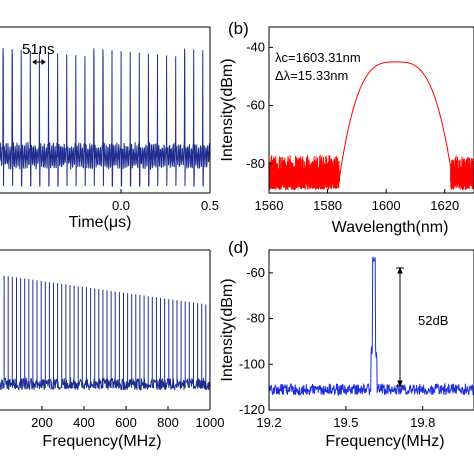  I want to click on panel-b-xticks: 1560 1580 1600 1620, so click(357, 201).